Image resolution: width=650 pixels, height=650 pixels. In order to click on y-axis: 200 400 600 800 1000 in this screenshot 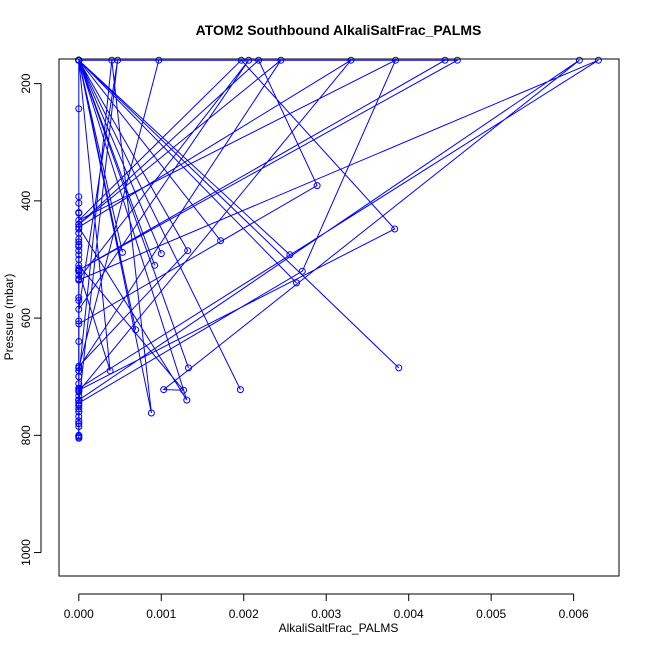, I will do `click(30, 319)`.